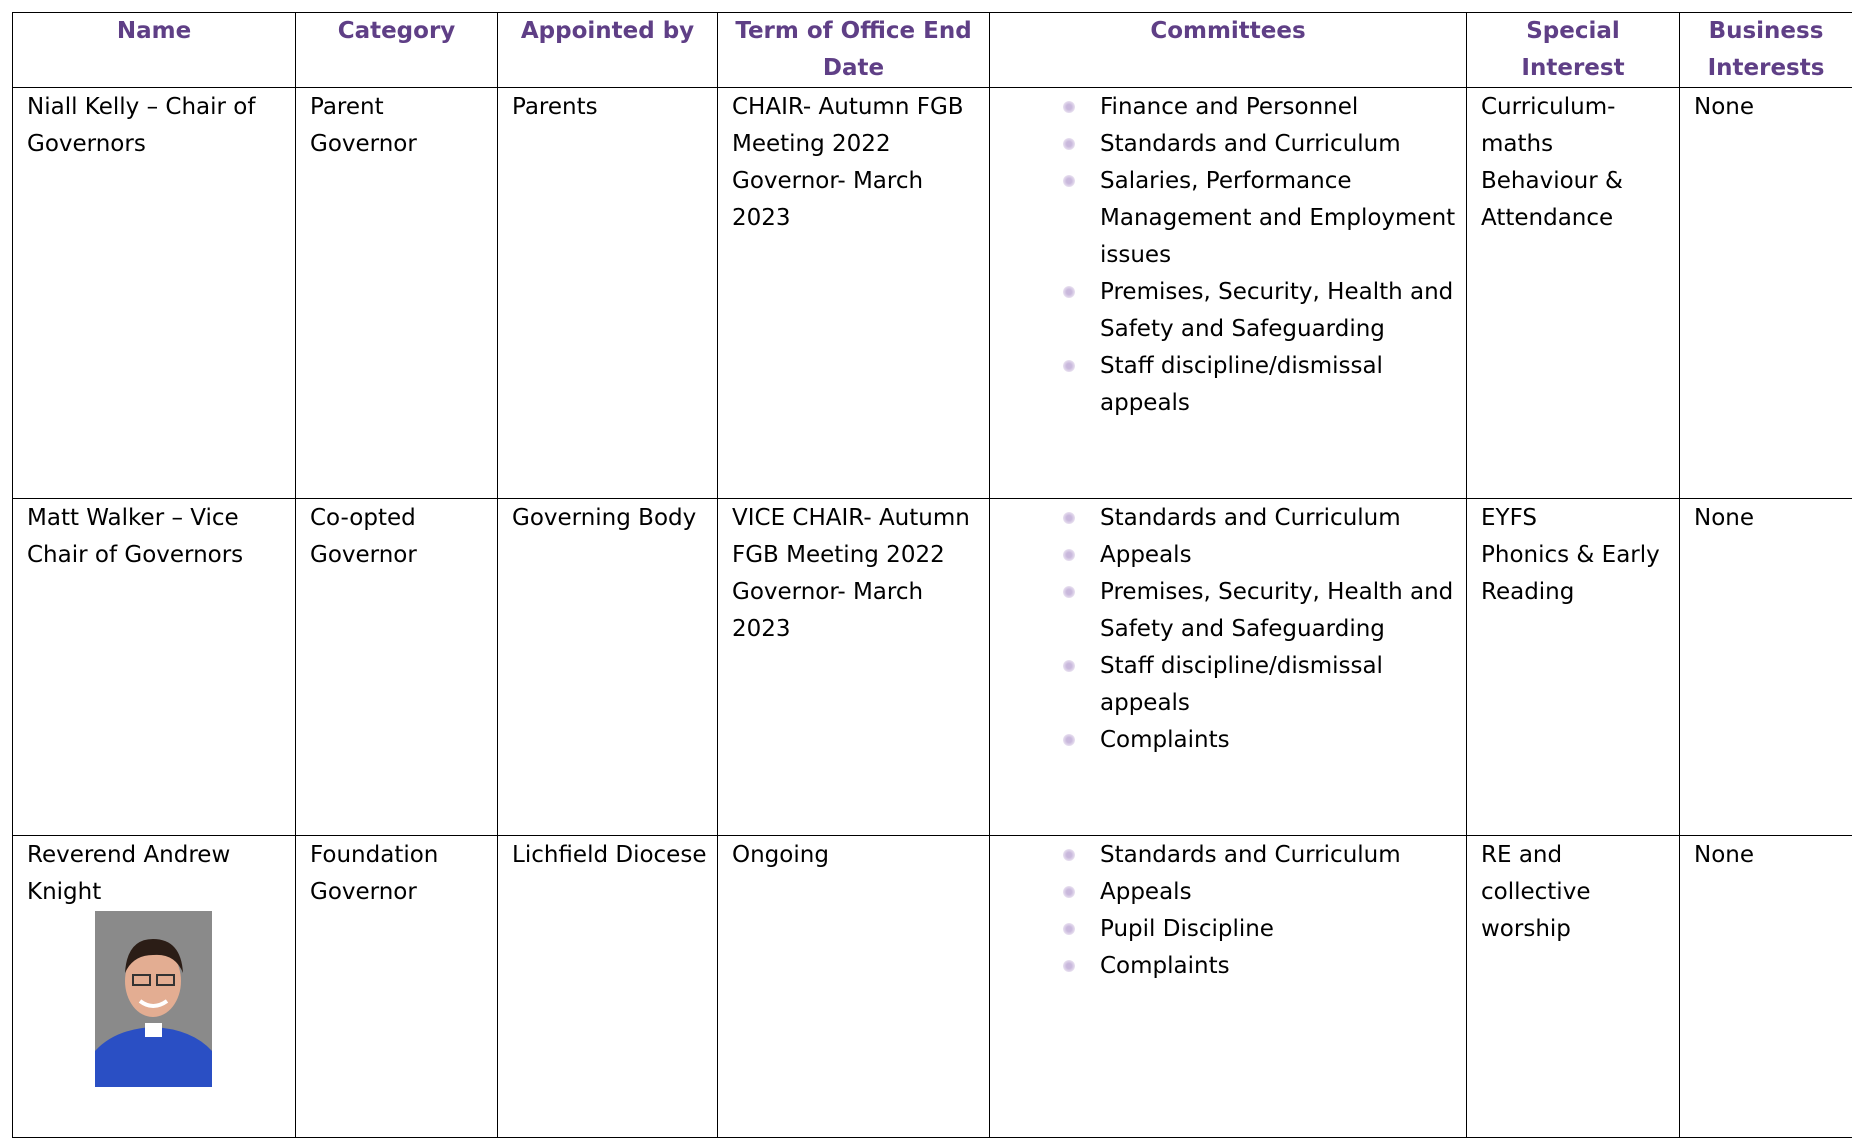 This screenshot has width=1852, height=1138. What do you see at coordinates (397, 667) in the screenshot?
I see `category-cell: Co-opted Governor` at bounding box center [397, 667].